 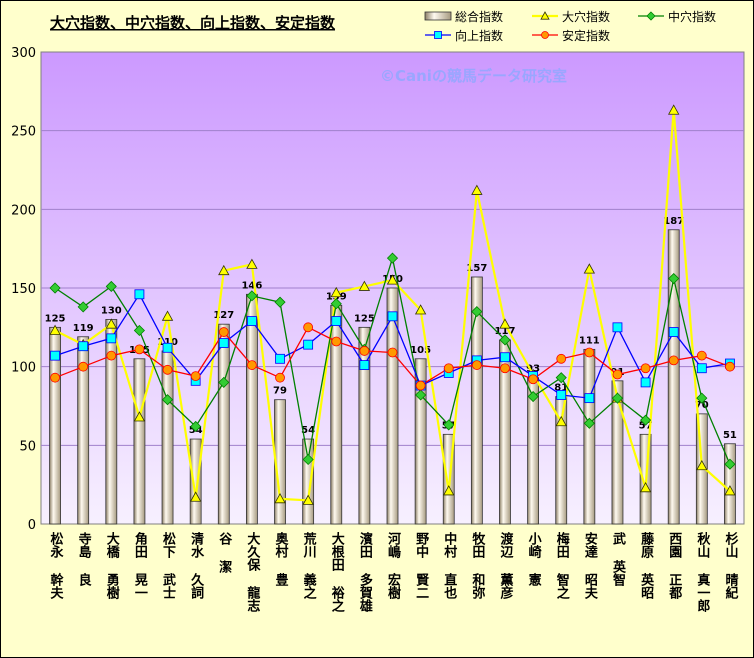 I want to click on bar-data-label: 111, so click(x=589, y=340).